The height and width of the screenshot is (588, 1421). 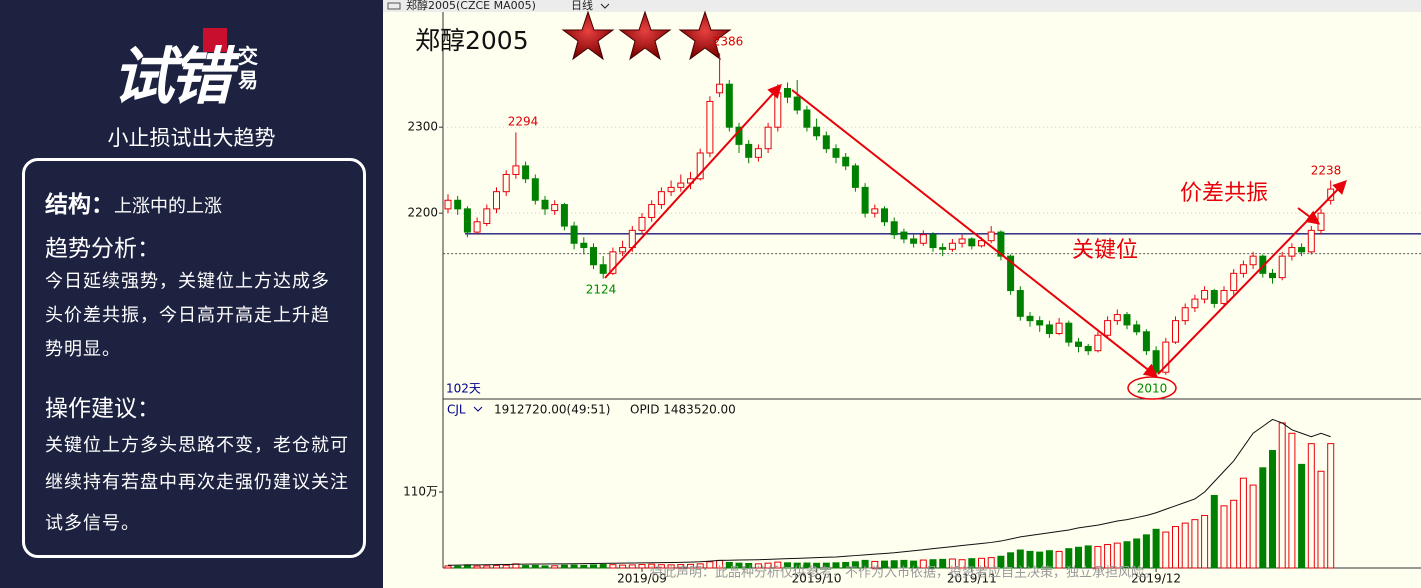 What do you see at coordinates (693, 181) in the screenshot?
I see `trend-arrow` at bounding box center [693, 181].